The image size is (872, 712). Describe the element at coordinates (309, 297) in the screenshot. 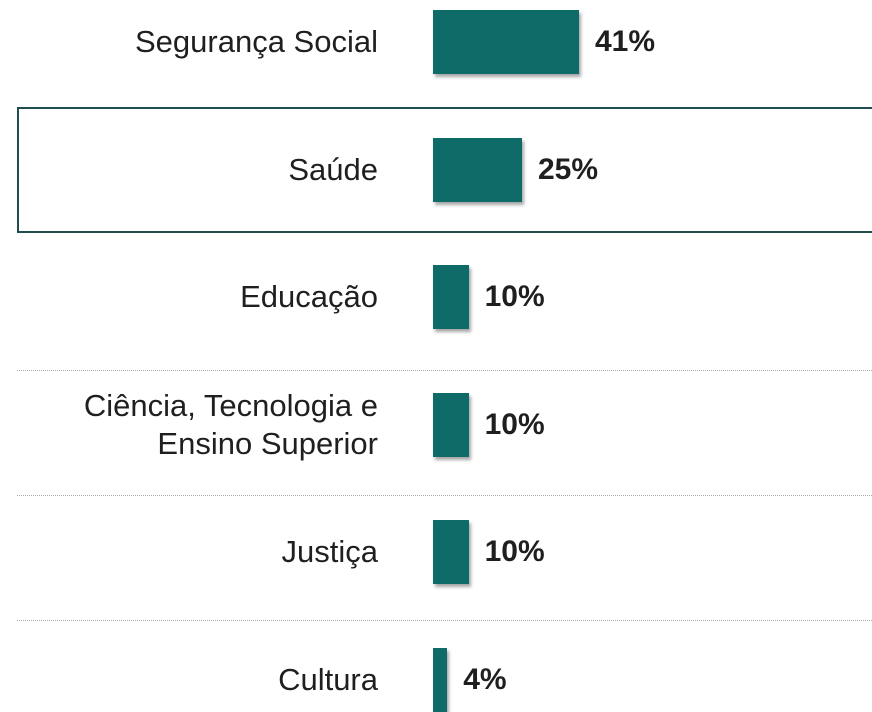

I see `category-label: Educação` at that location.